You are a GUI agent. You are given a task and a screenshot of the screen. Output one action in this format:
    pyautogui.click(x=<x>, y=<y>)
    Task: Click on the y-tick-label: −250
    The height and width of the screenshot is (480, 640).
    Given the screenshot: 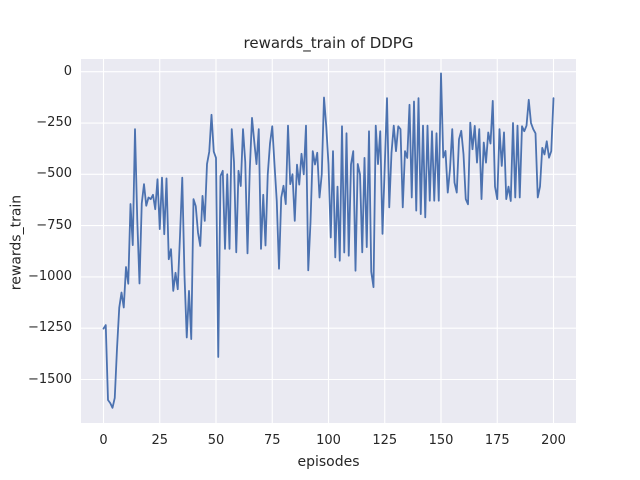 What is the action you would take?
    pyautogui.click(x=54, y=123)
    